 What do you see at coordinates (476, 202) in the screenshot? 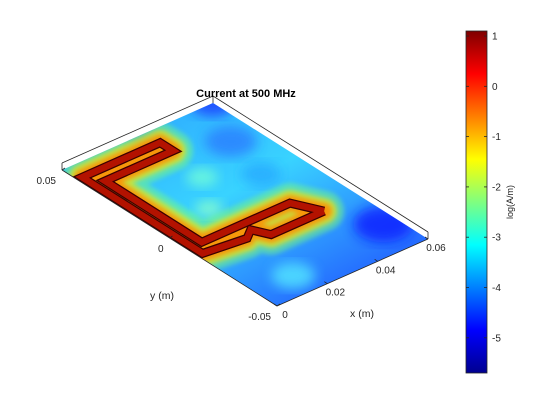
I see `colorbar-gradient` at bounding box center [476, 202].